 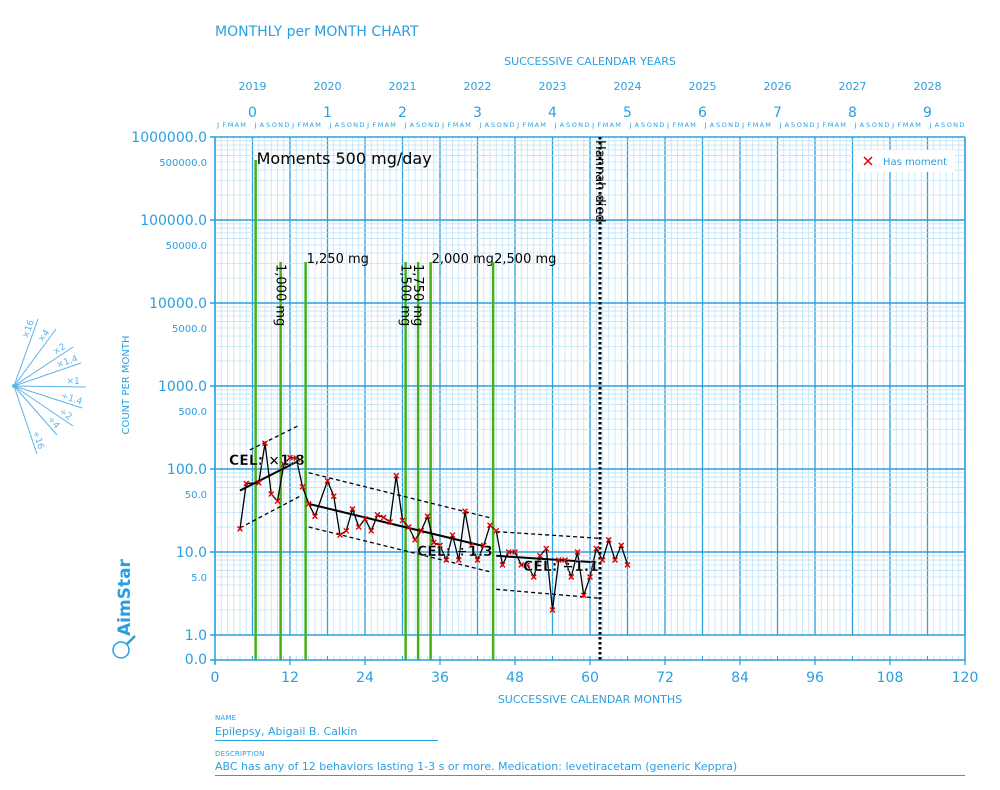 I want to click on x-tick-label: 36, so click(x=440, y=678).